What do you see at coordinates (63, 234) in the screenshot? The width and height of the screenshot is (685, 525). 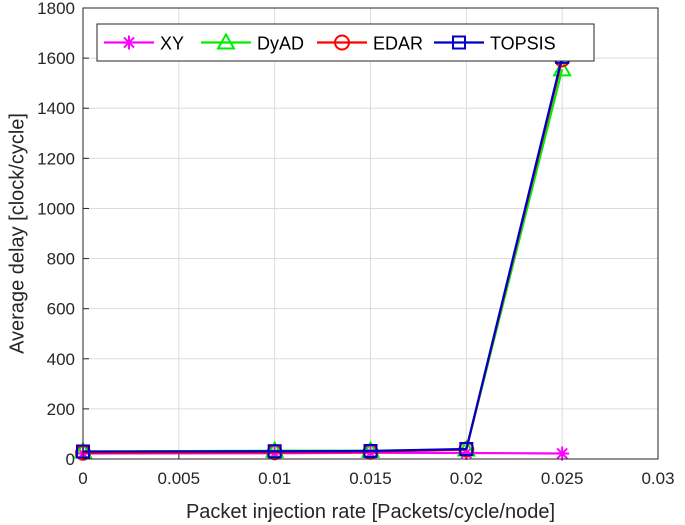 I see `y-axis-ticks: 0 200 400 600 800 1000 1200 1400 1600 1800` at bounding box center [63, 234].